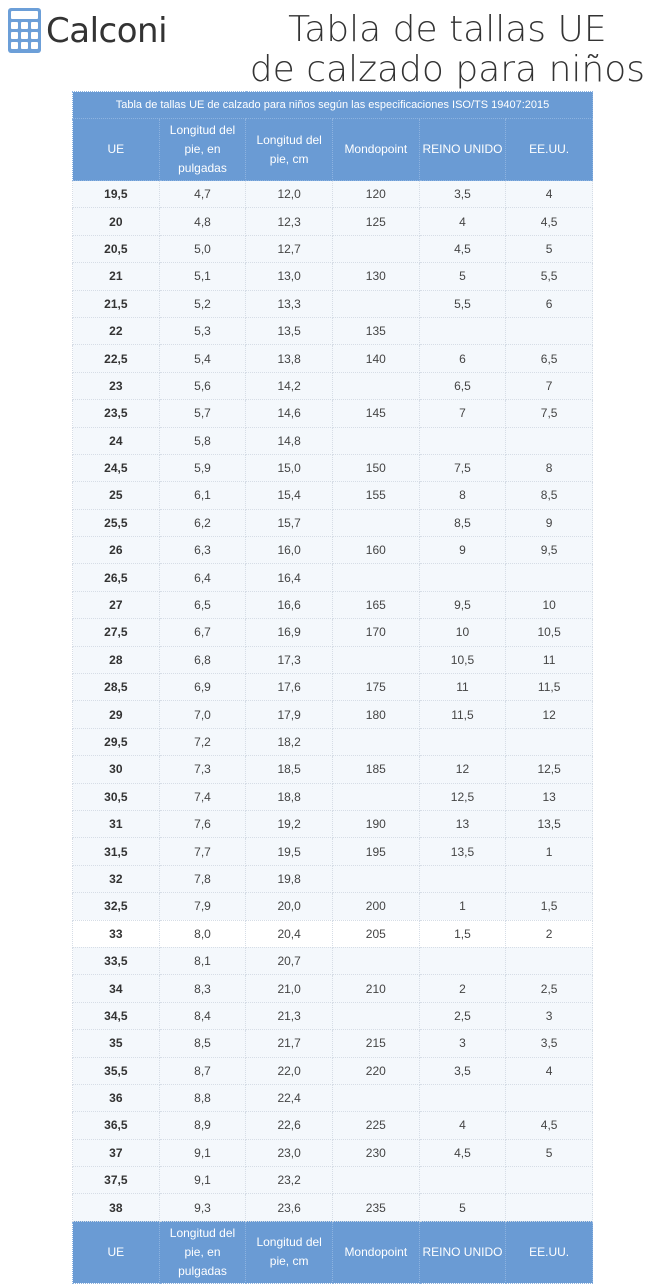 The height and width of the screenshot is (1284, 670). What do you see at coordinates (116, 769) in the screenshot?
I see `table-cell: 30` at bounding box center [116, 769].